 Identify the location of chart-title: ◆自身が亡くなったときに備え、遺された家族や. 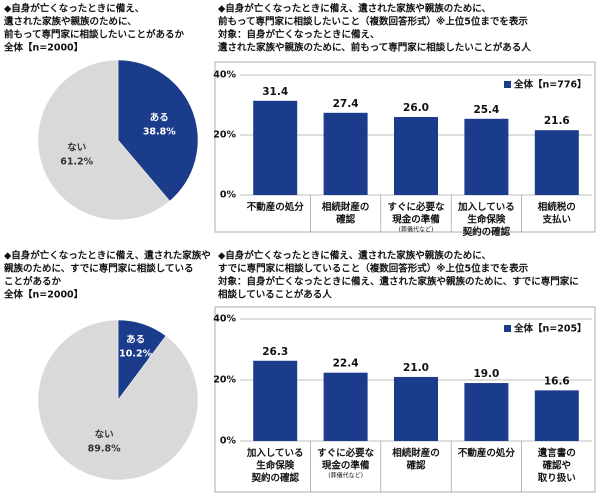
(107, 256).